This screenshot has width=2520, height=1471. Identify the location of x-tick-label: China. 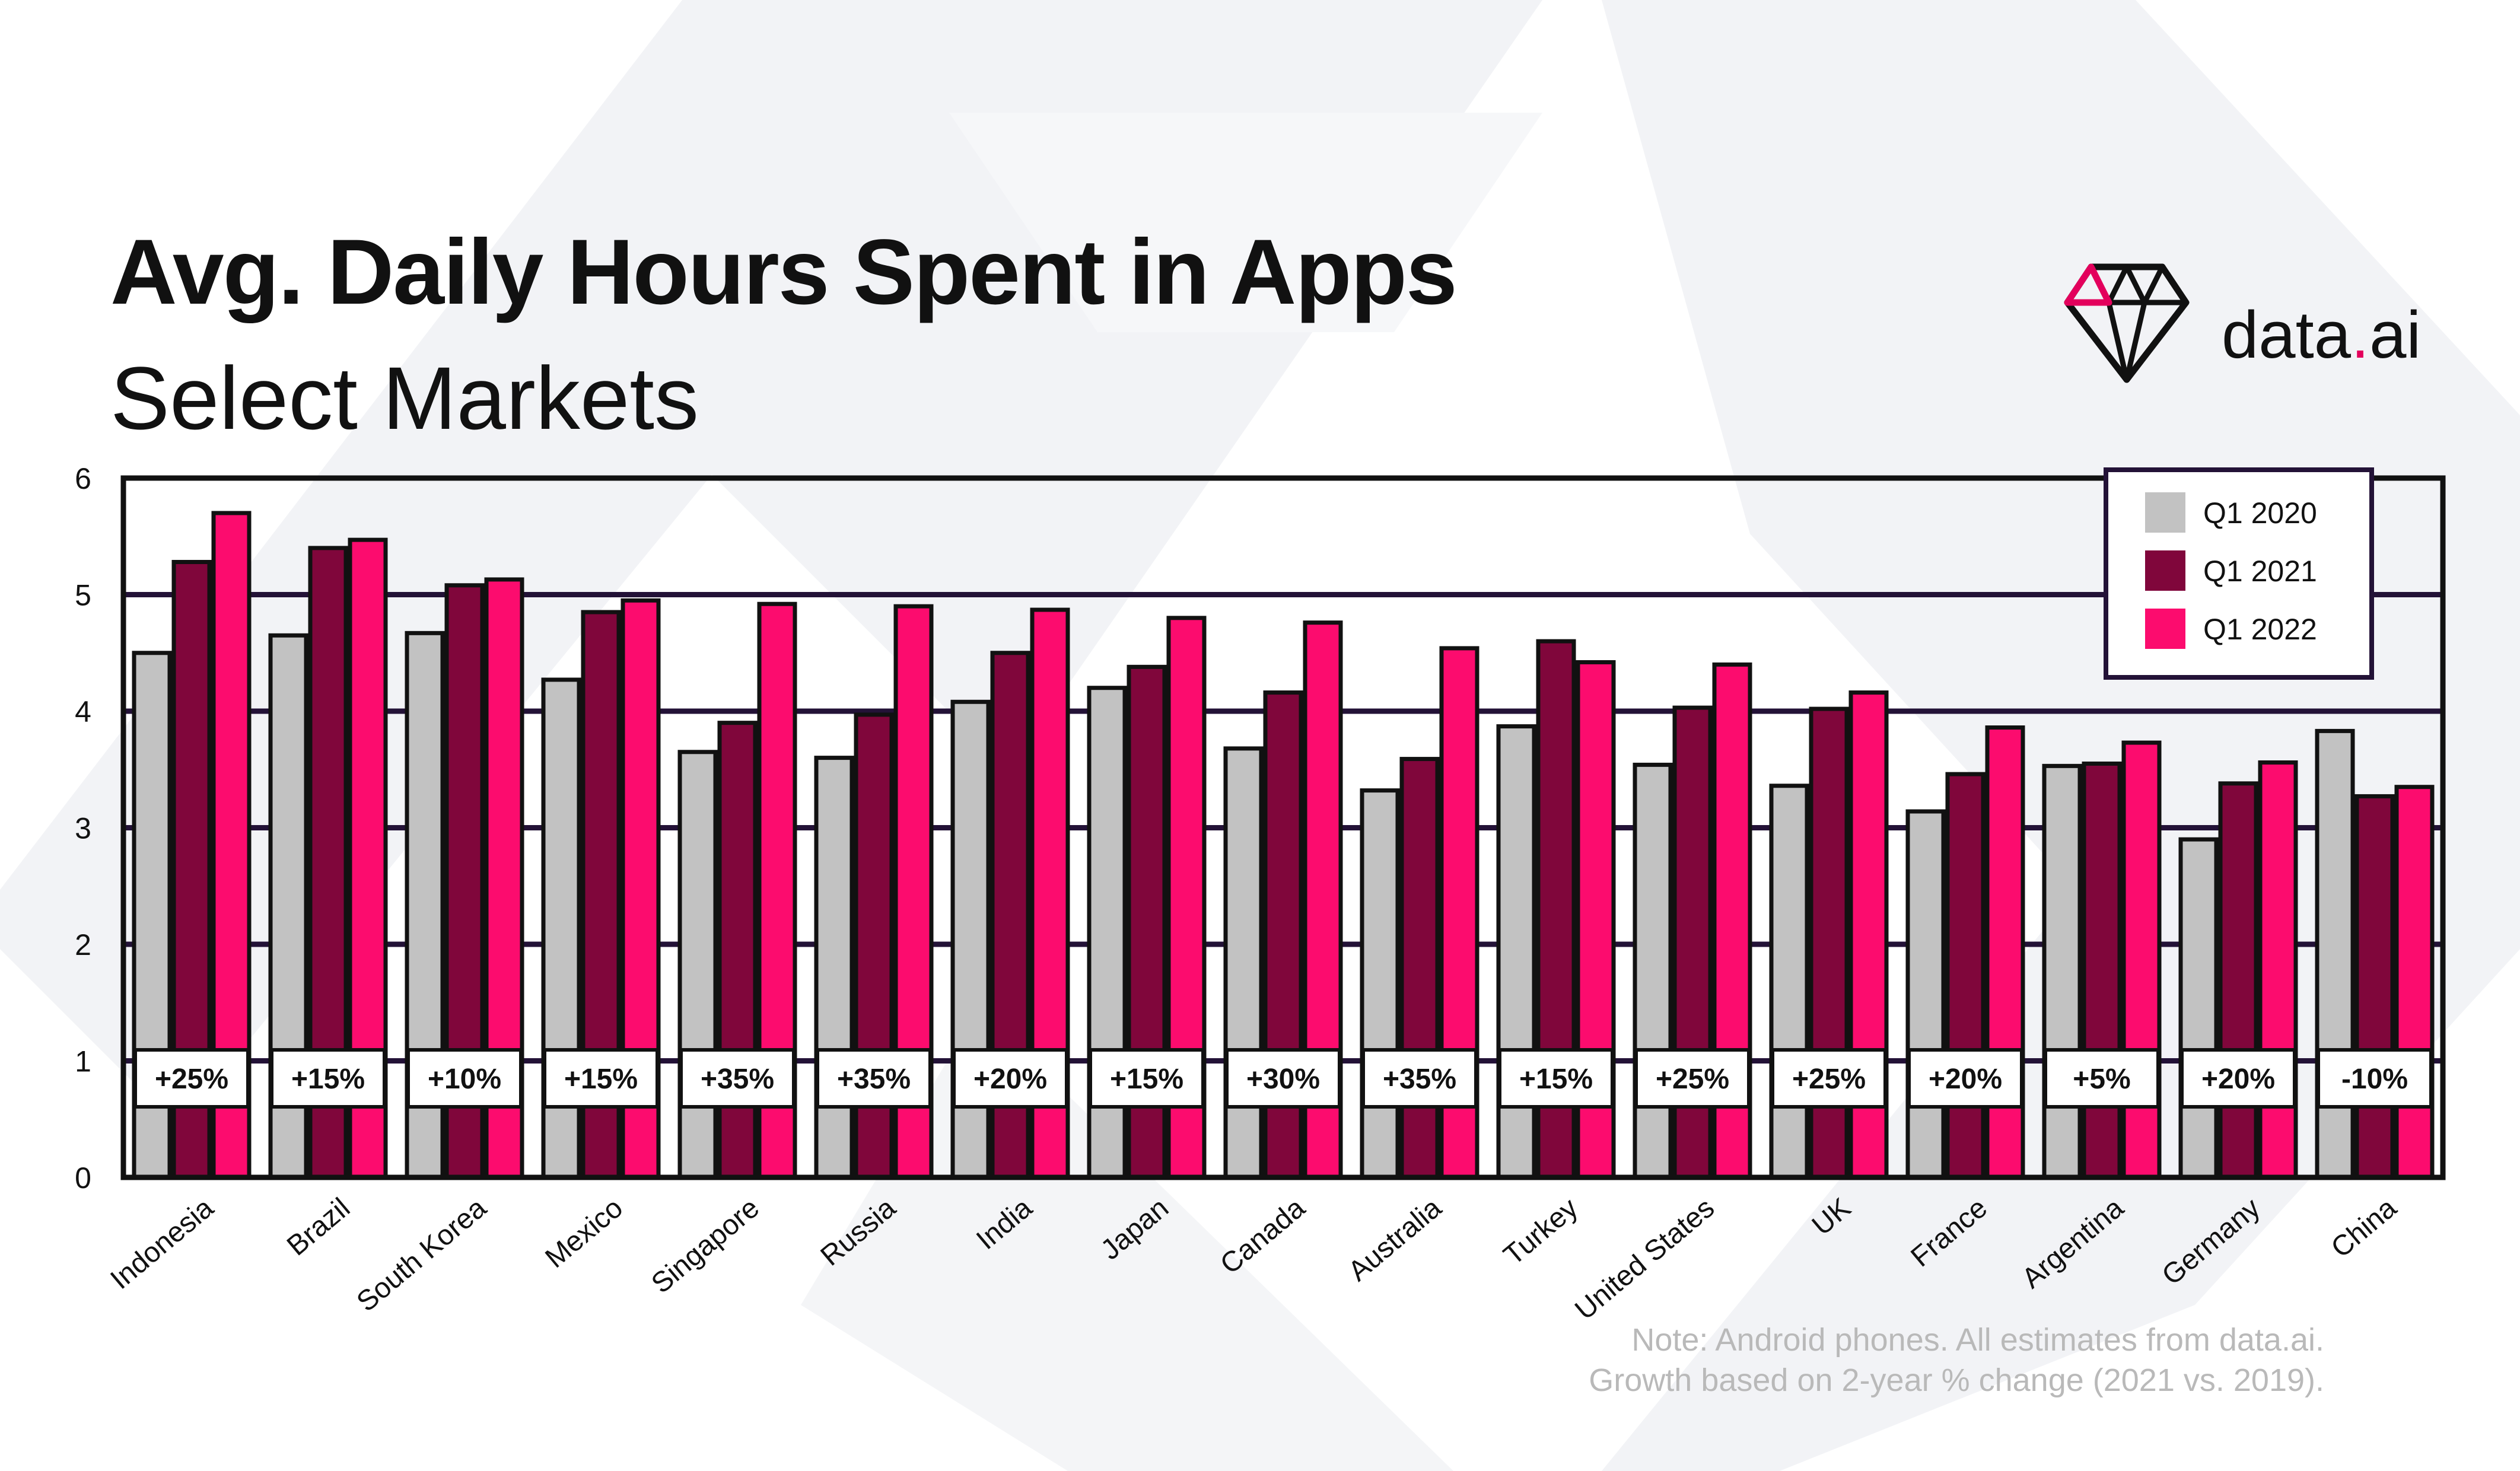
(2364, 1228).